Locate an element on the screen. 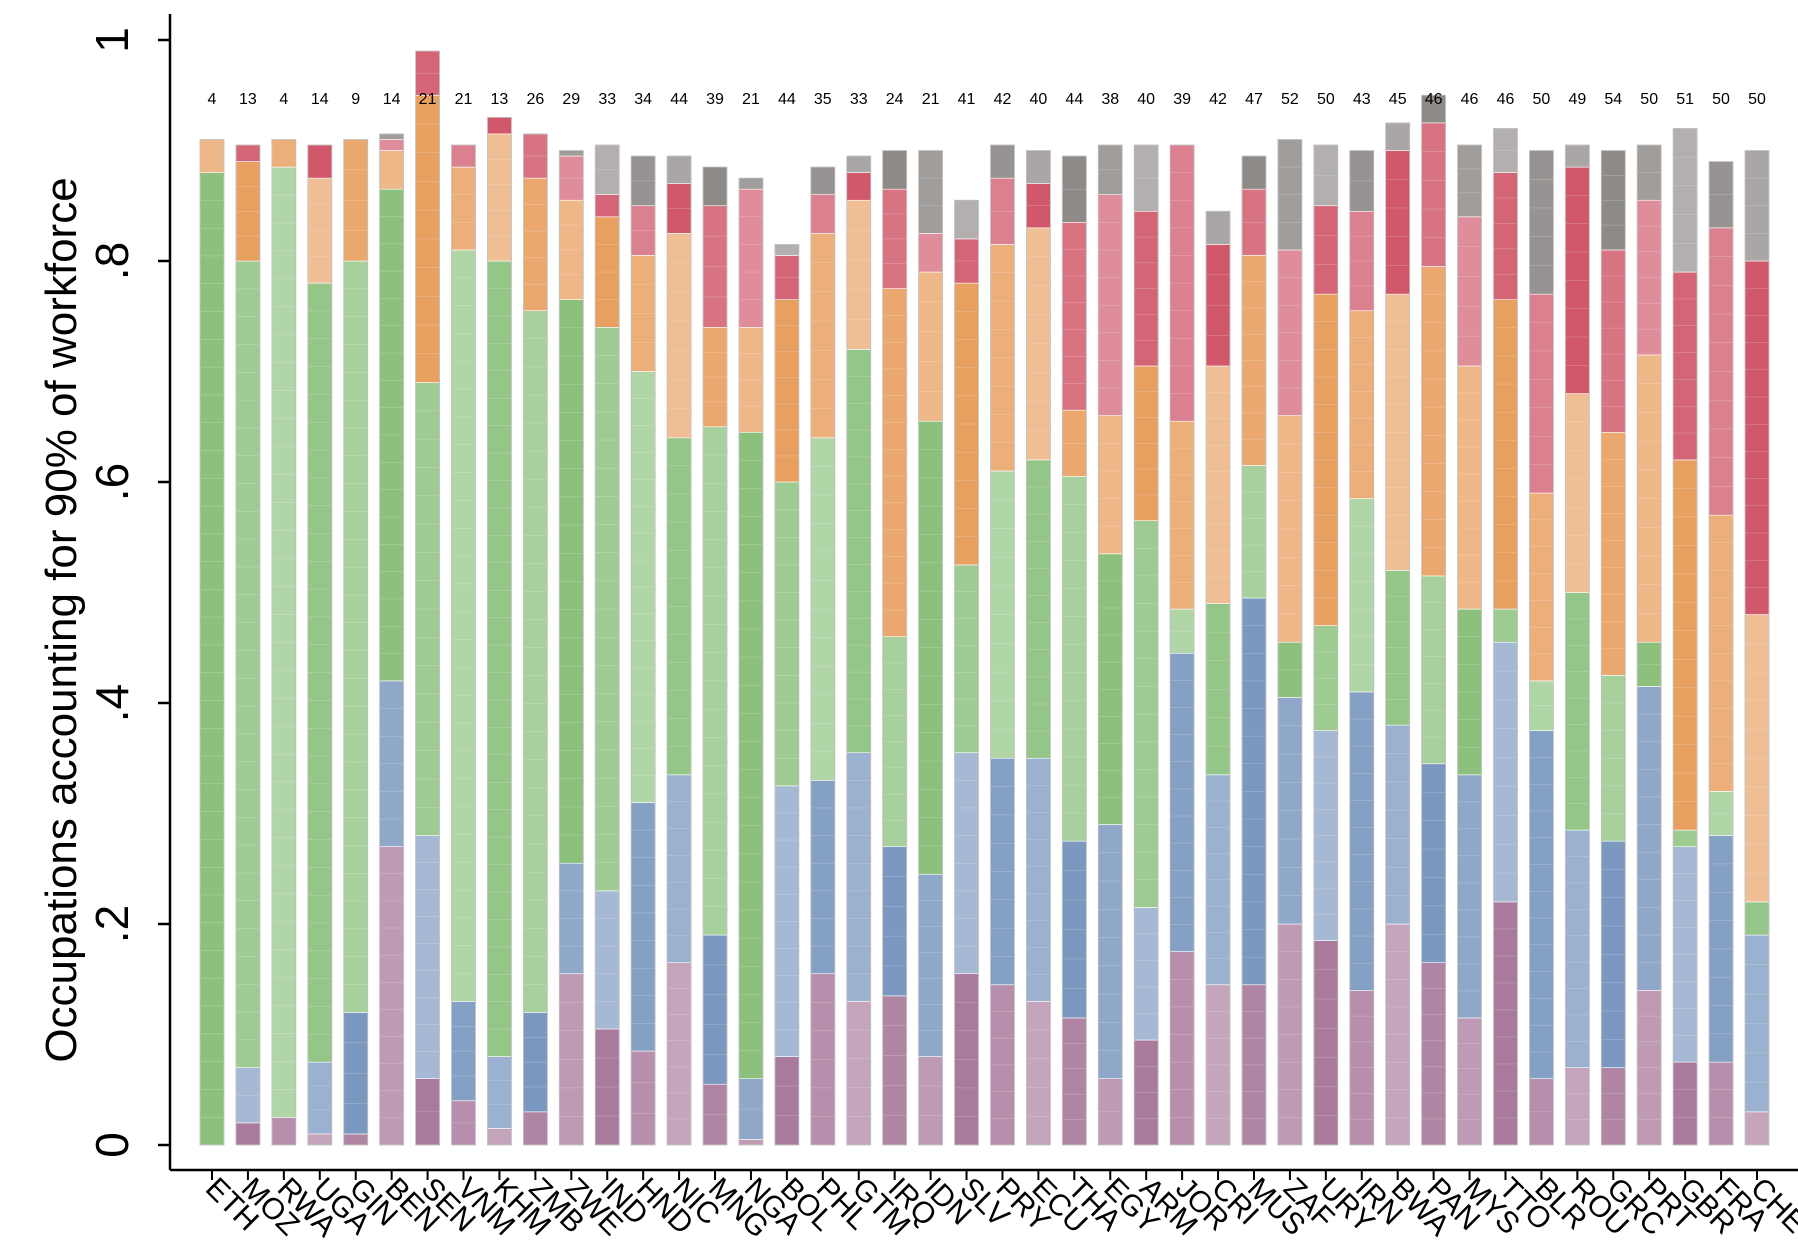 This screenshot has width=1798, height=1259. bar-ury is located at coordinates (1326, 645).